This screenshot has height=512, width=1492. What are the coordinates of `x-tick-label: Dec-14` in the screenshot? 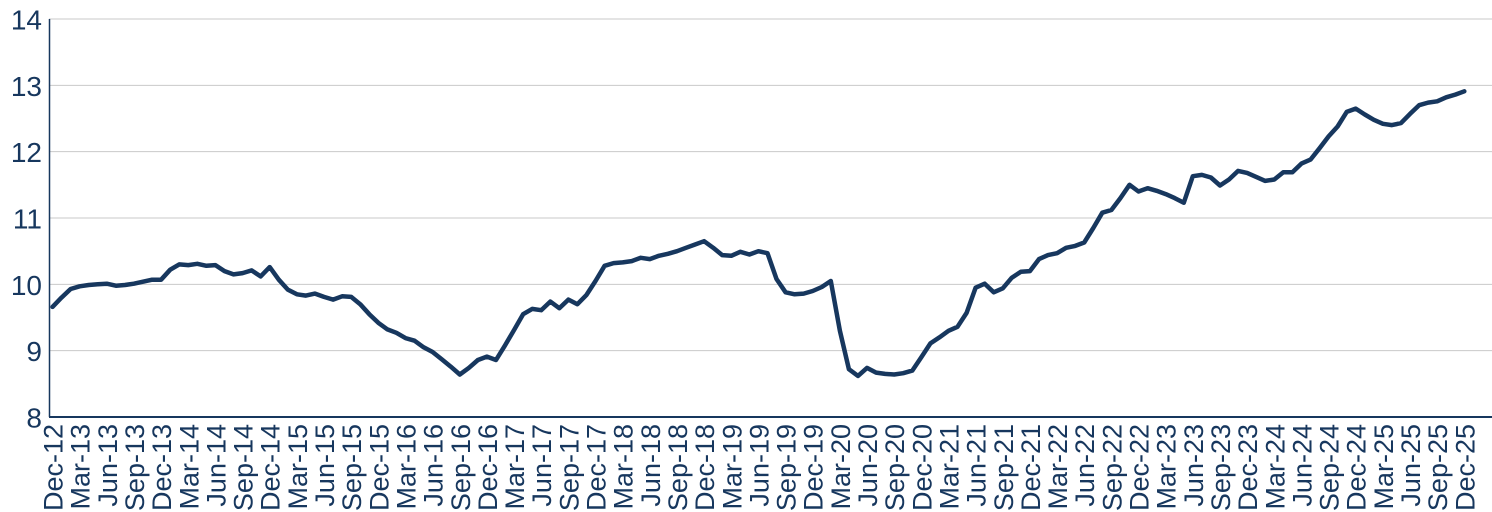 It's located at (271, 467).